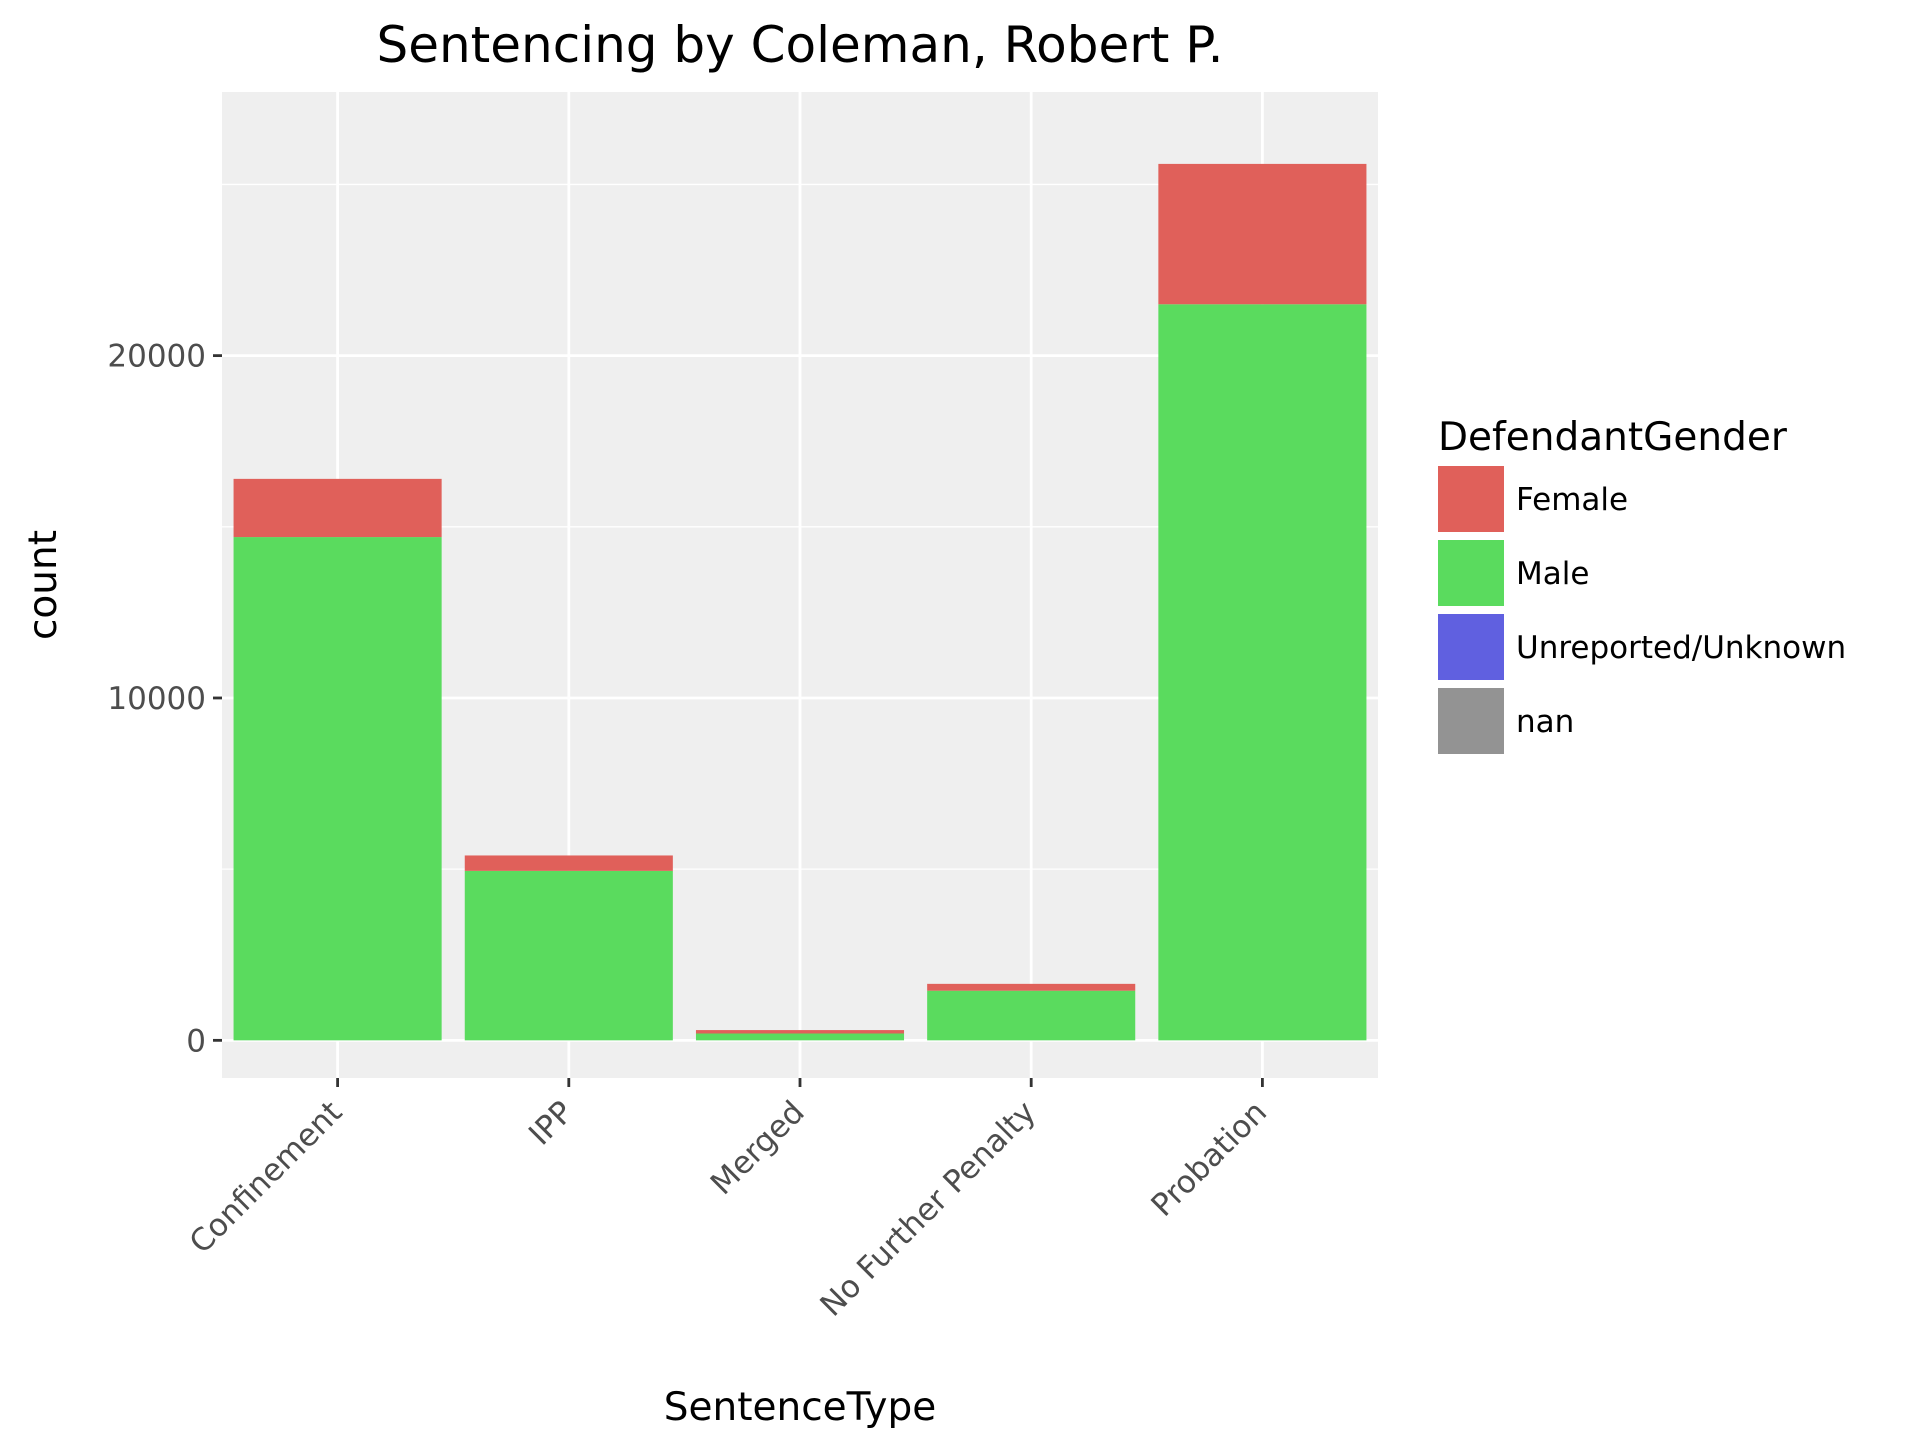  I want to click on y-axis-title: count, so click(43, 585).